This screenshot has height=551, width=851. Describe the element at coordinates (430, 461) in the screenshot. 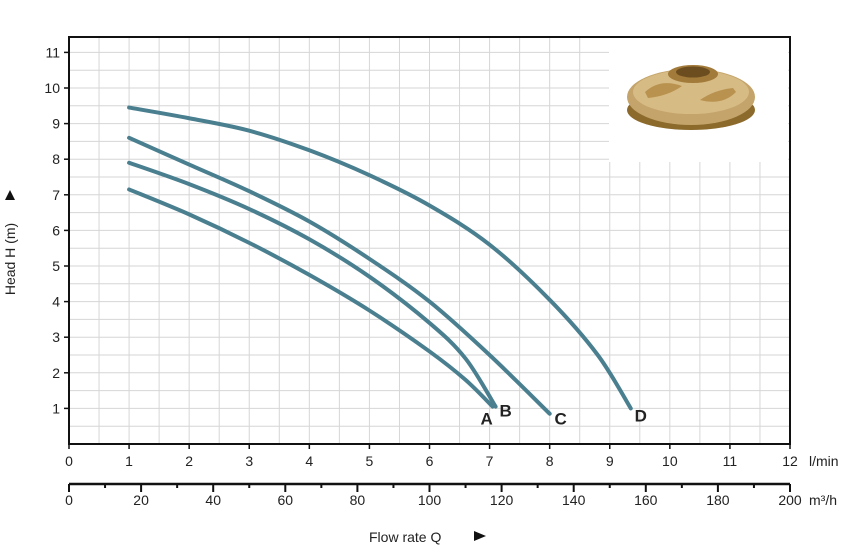

I see `x-tick-label: 6` at that location.